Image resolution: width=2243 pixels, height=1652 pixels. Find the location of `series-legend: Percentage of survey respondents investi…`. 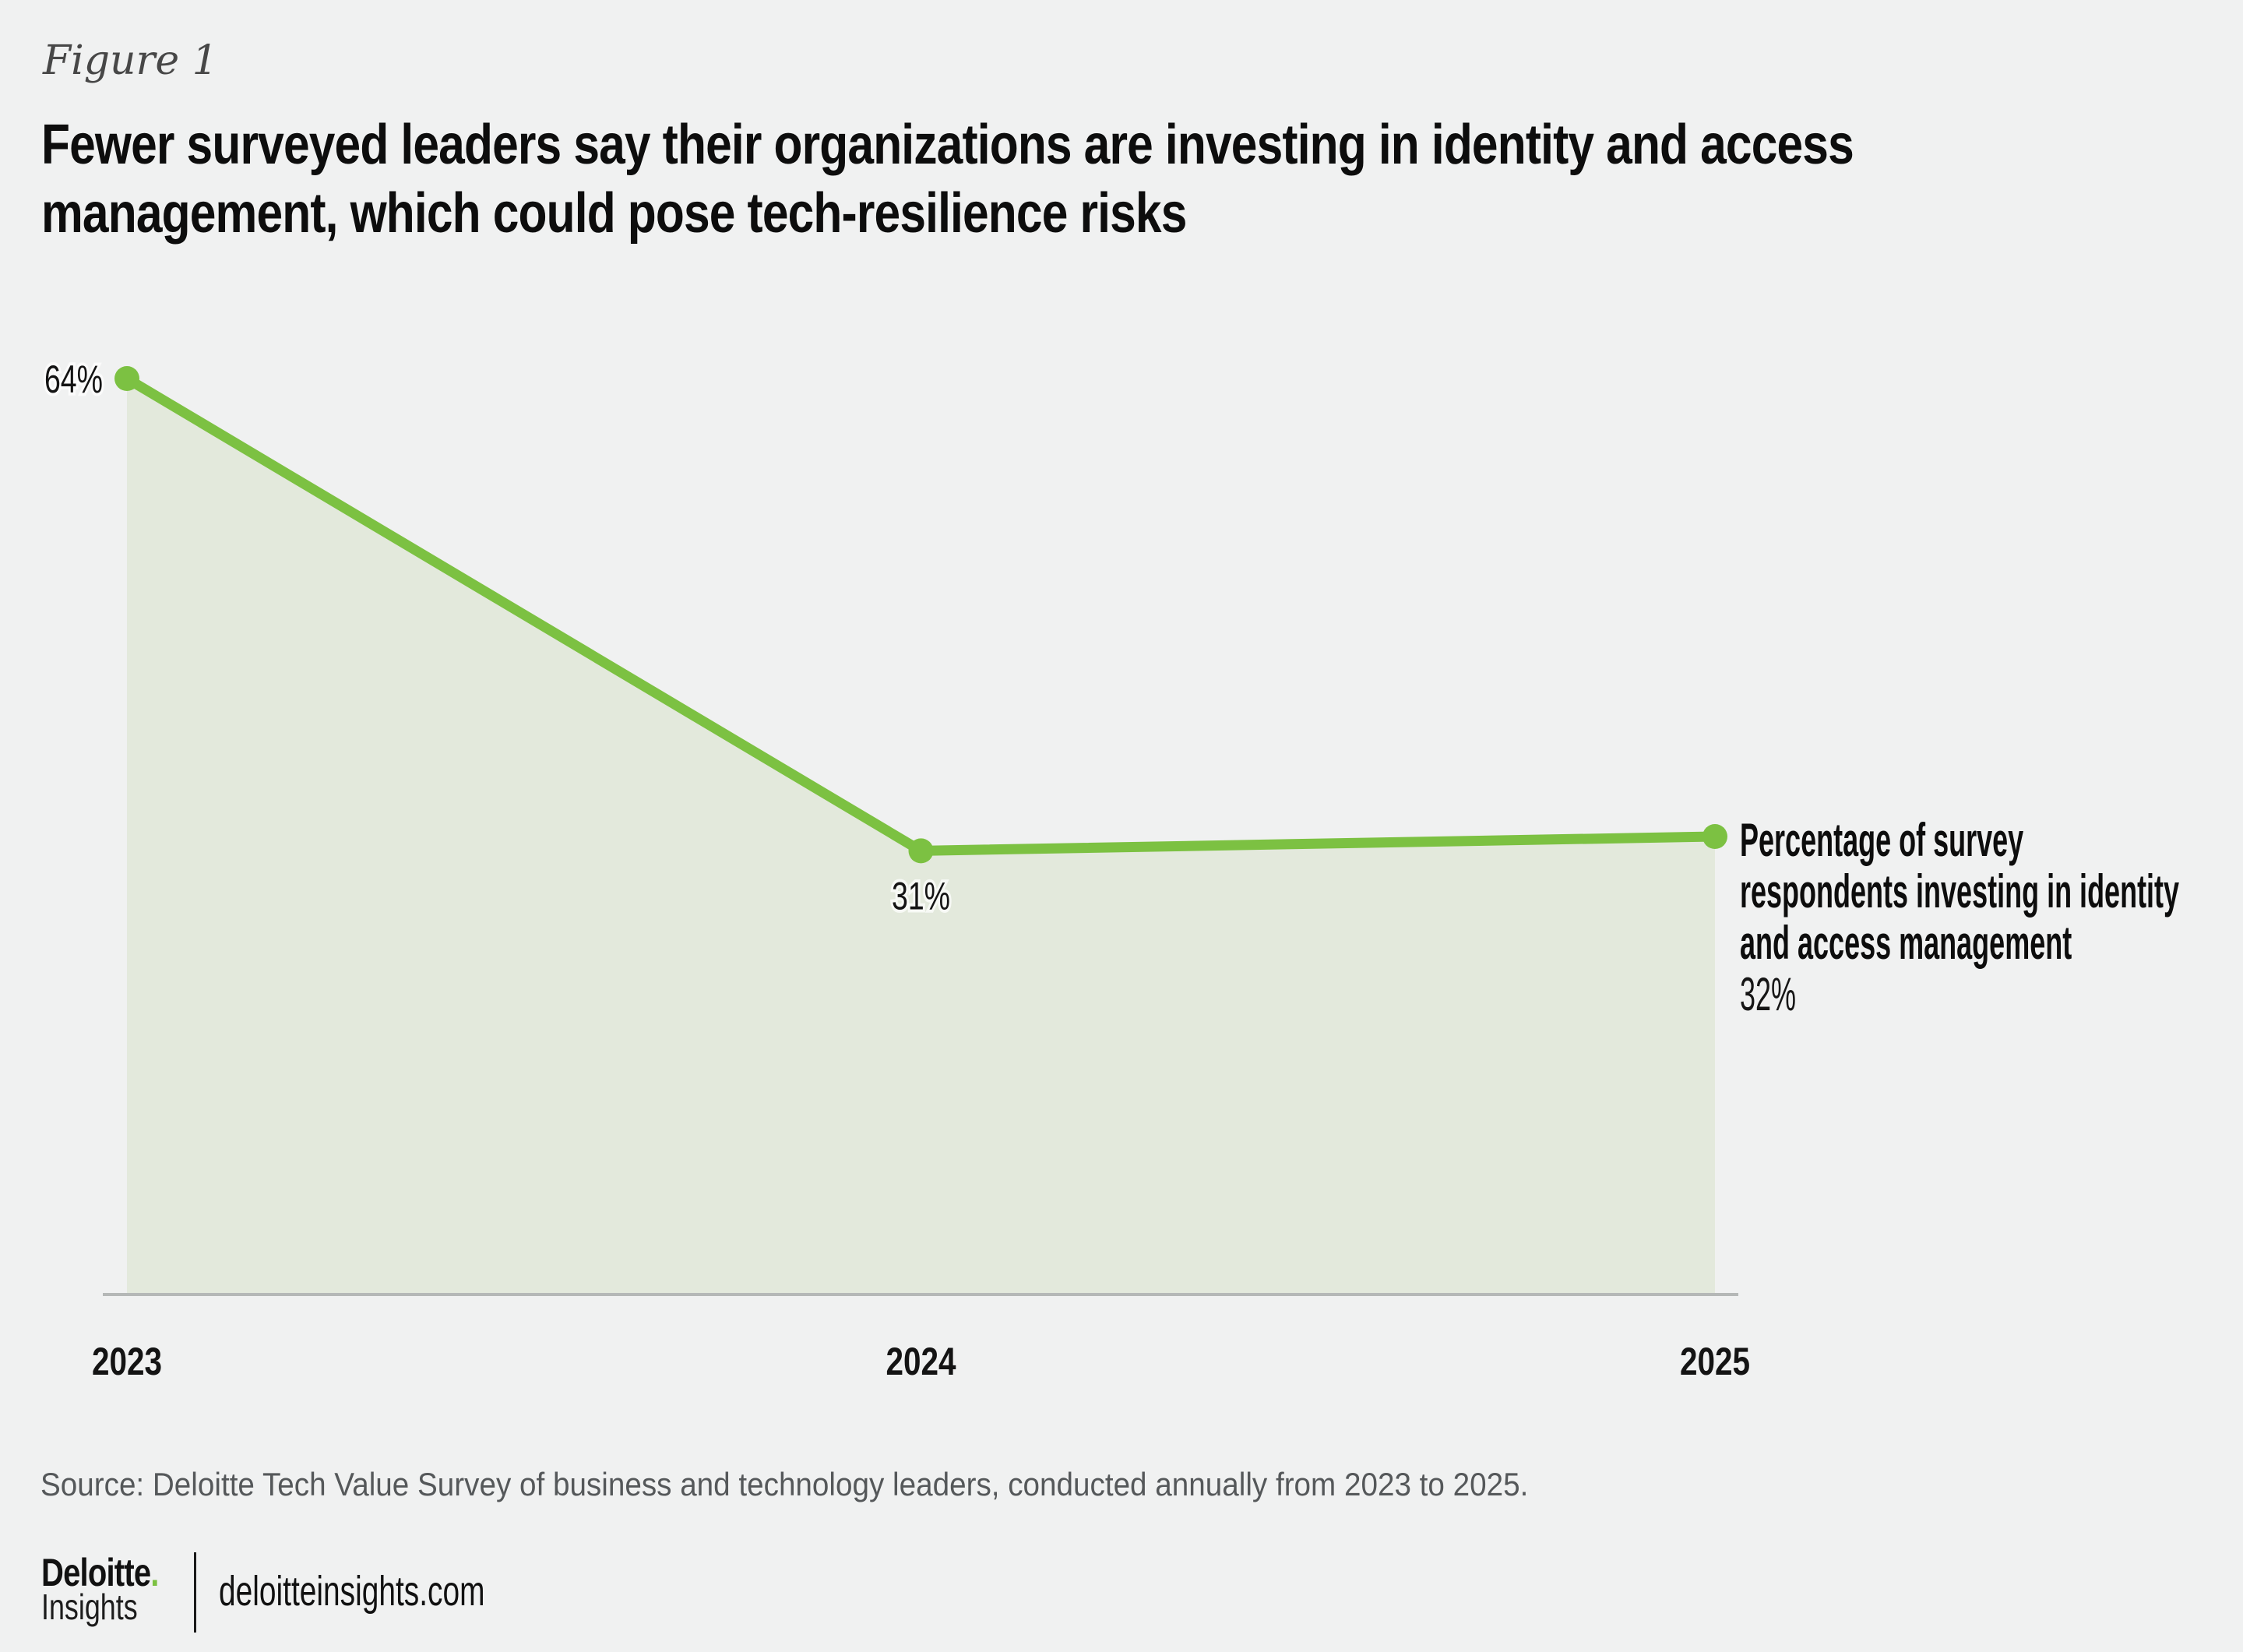

series-legend: Percentage of survey respondents investi… is located at coordinates (1959, 917).